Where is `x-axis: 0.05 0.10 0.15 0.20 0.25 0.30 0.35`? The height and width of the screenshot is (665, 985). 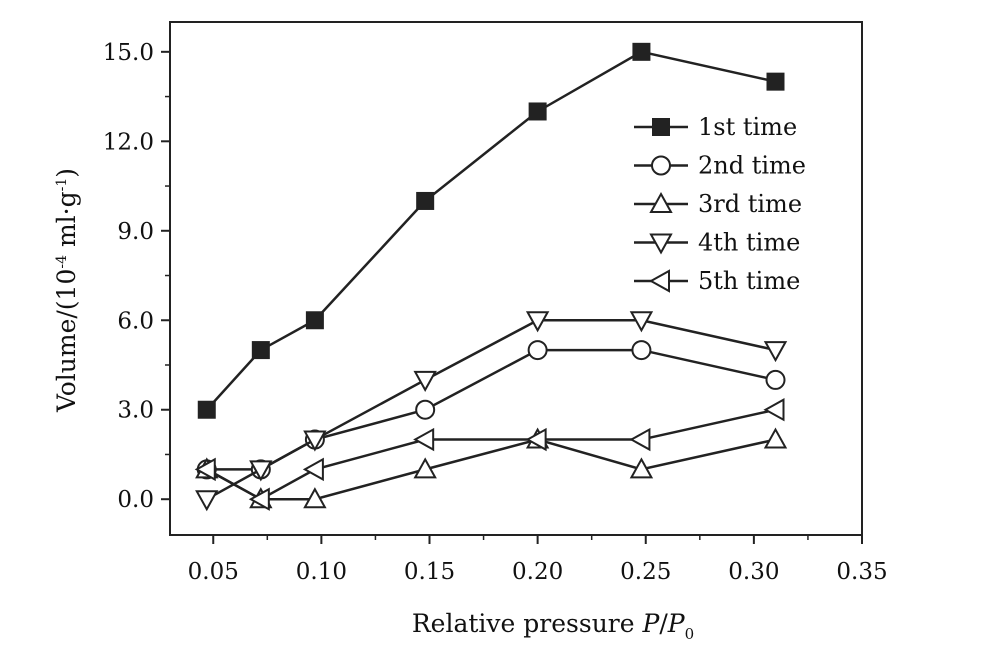 x-axis: 0.05 0.10 0.15 0.20 0.25 0.30 0.35 is located at coordinates (538, 560).